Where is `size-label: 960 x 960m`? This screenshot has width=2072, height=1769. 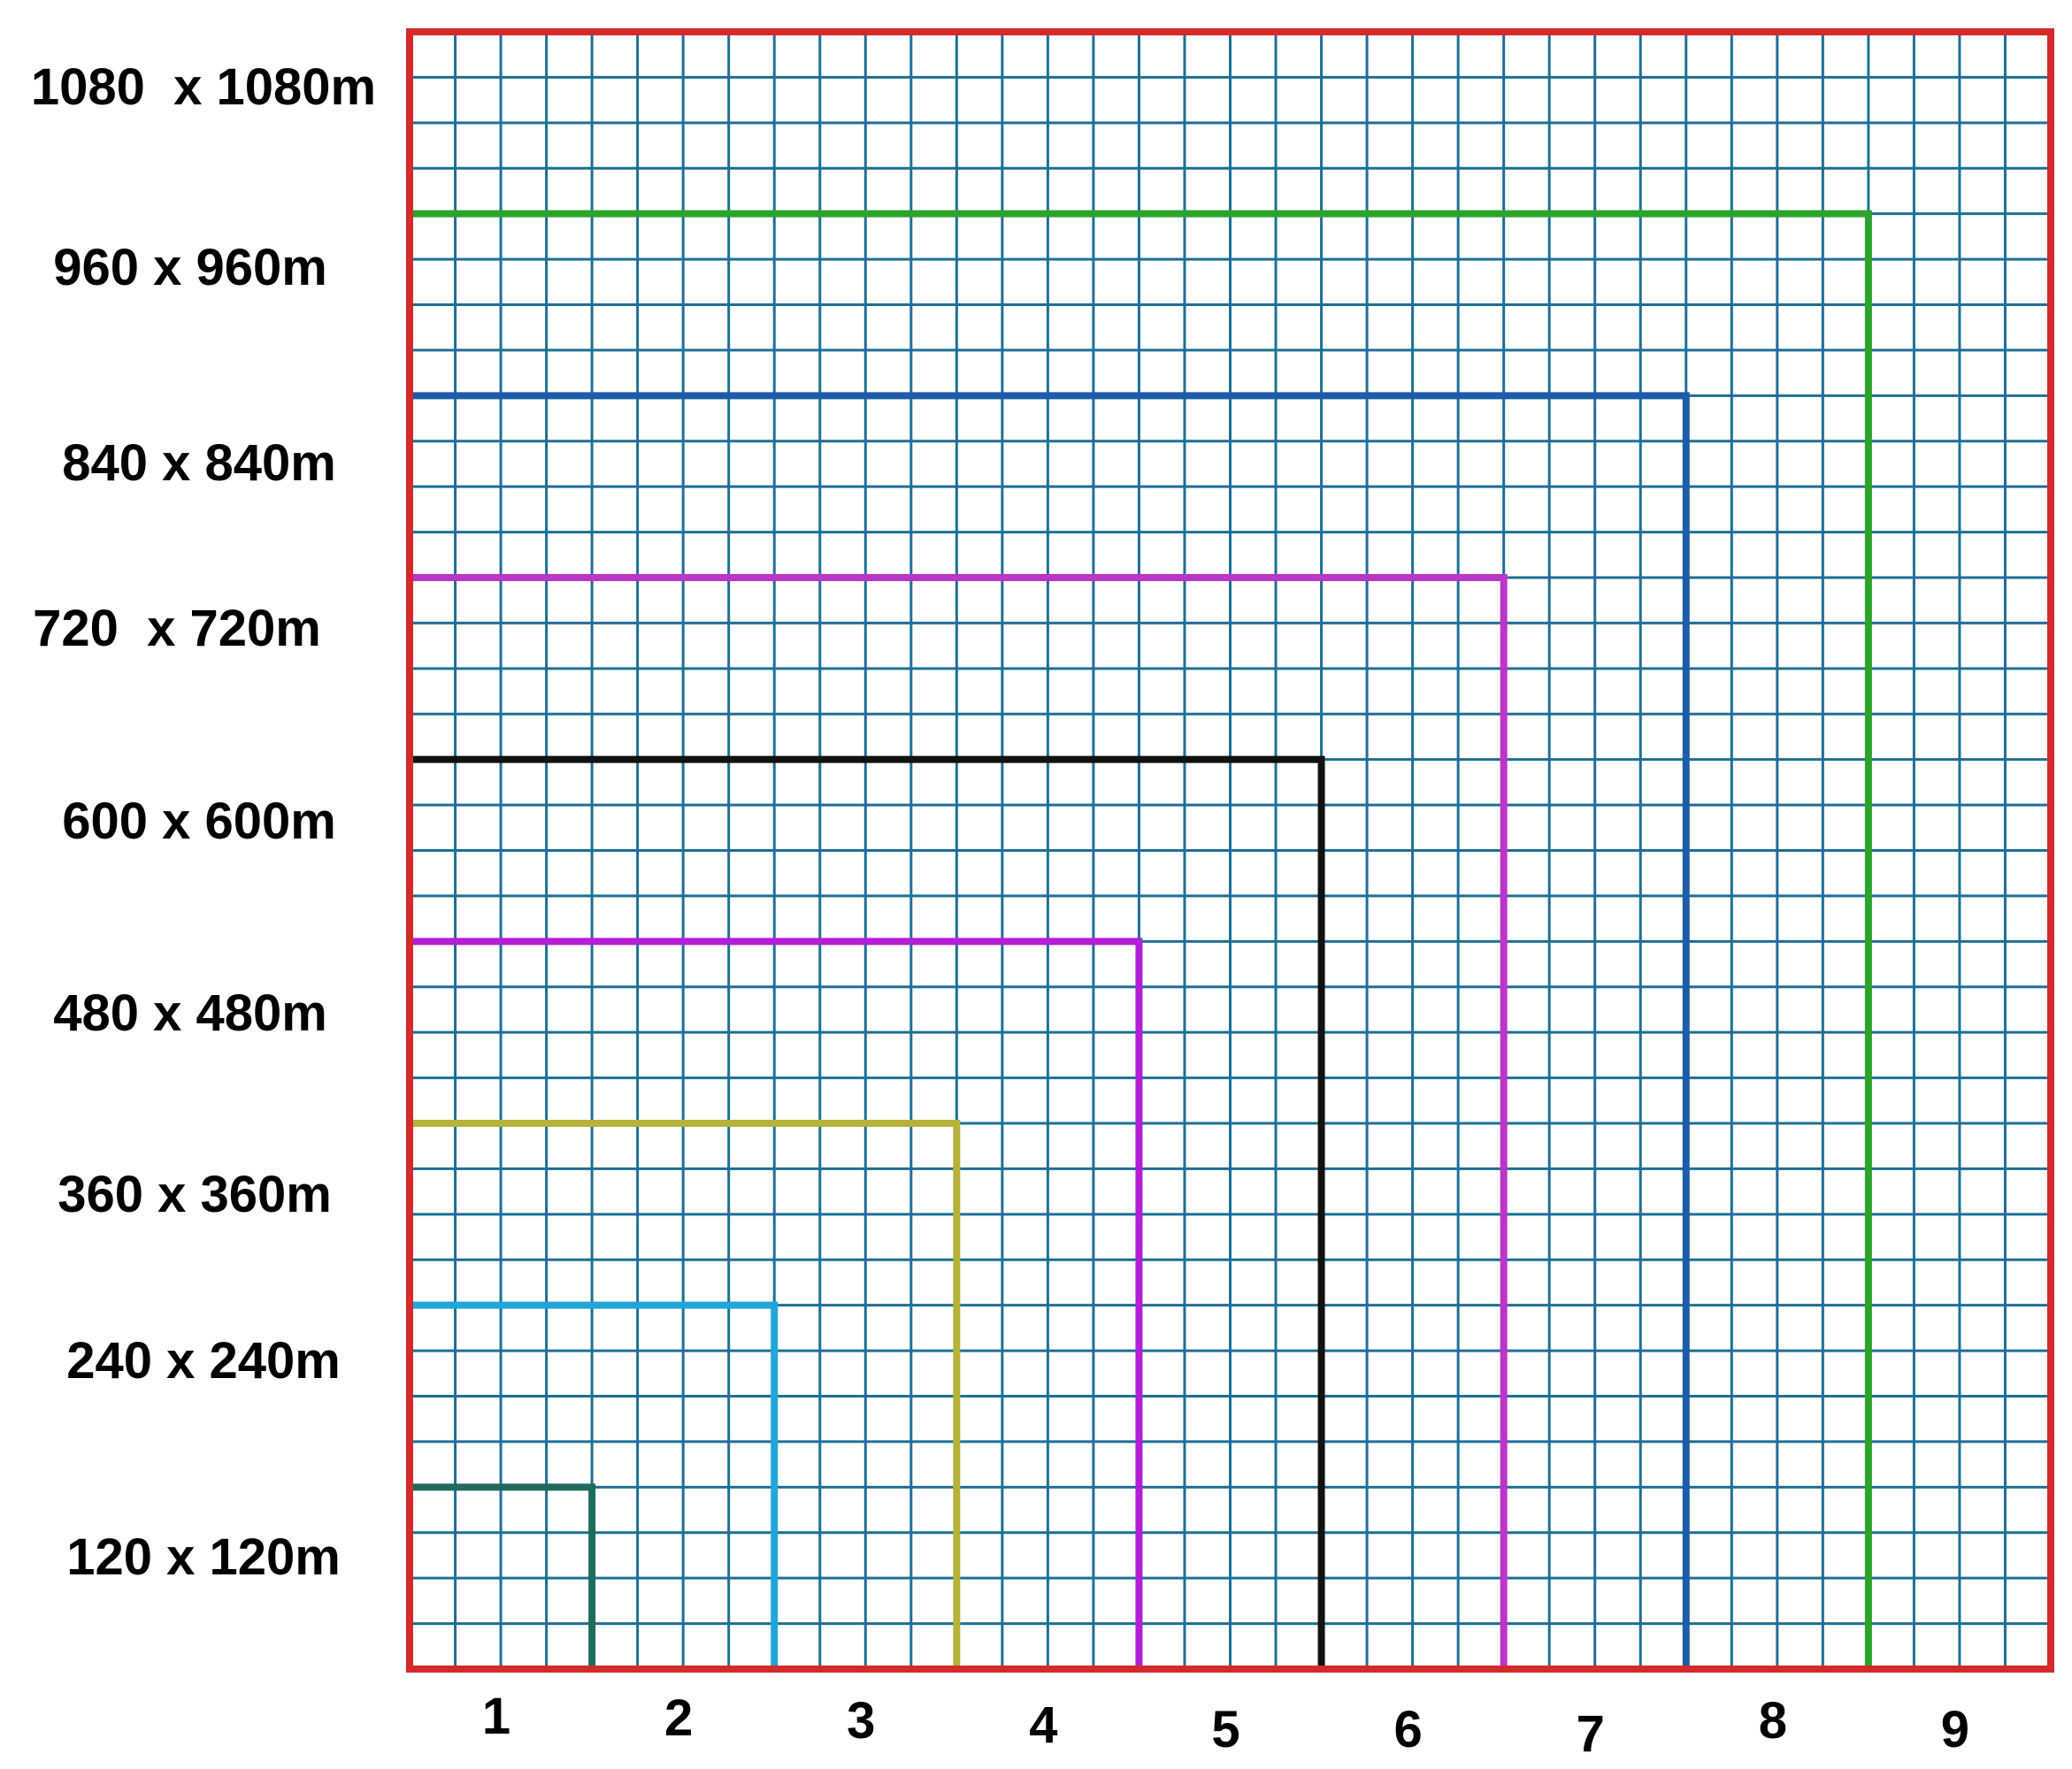
size-label: 960 x 960m is located at coordinates (190, 267).